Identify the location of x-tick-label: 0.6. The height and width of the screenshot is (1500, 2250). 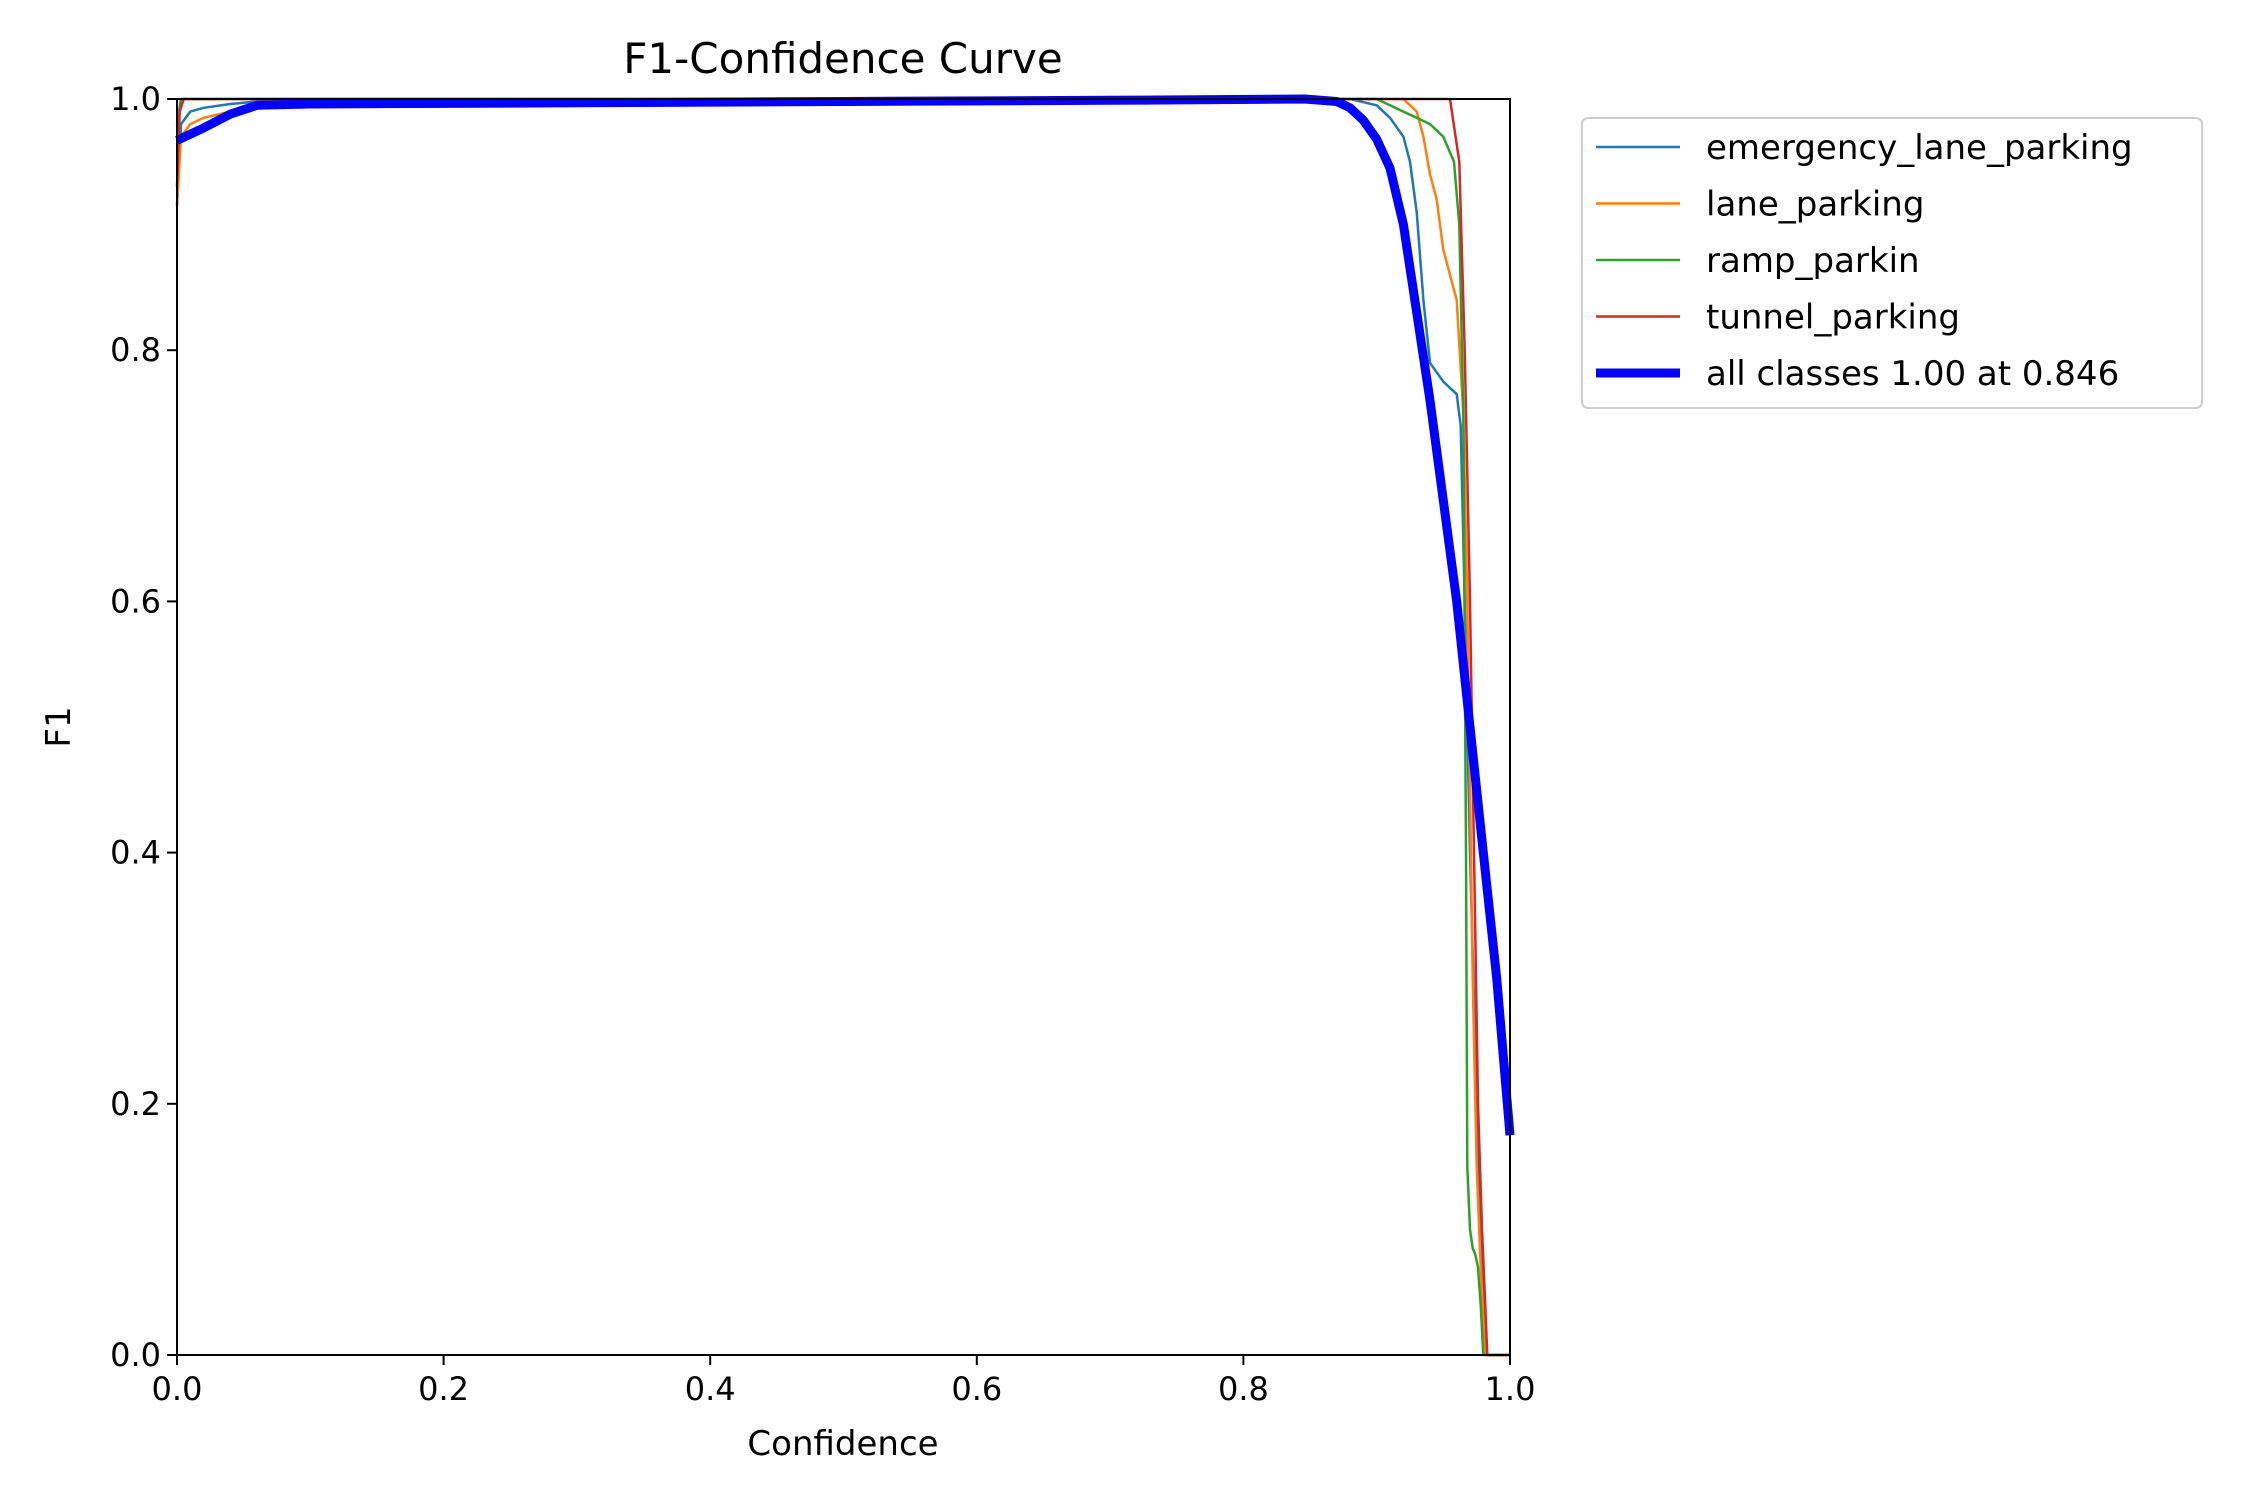
(976, 1389).